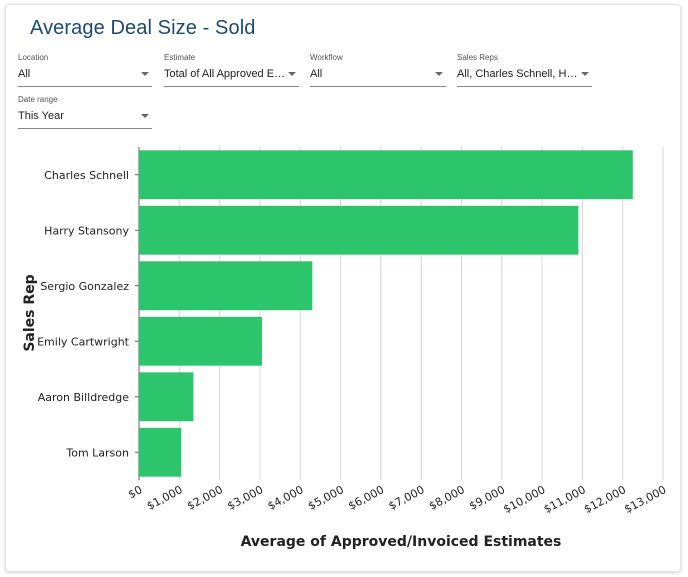 The width and height of the screenshot is (688, 577). Describe the element at coordinates (83, 341) in the screenshot. I see `y-tick-label: Emily Cartwright` at that location.